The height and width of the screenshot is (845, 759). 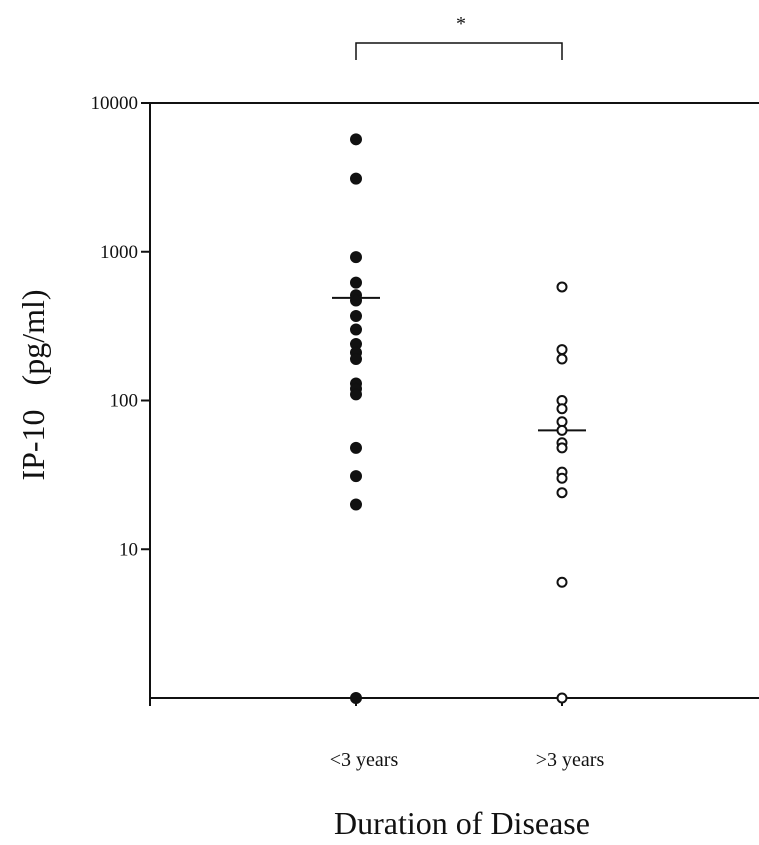 What do you see at coordinates (120, 326) in the screenshot?
I see `y-ticks: 10000 1000 100 10` at bounding box center [120, 326].